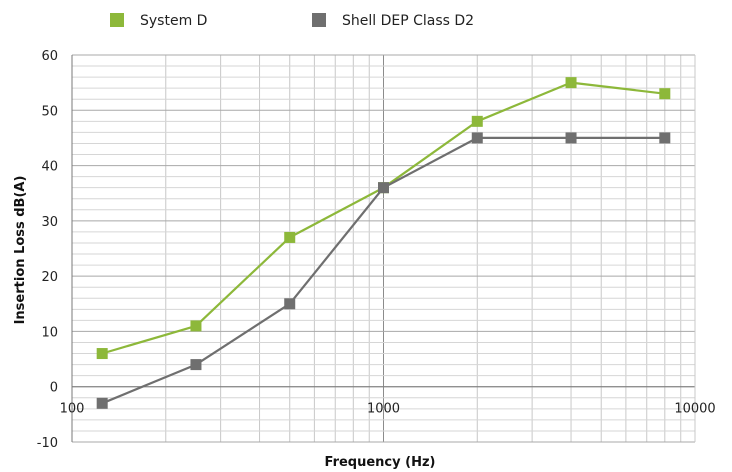 Image resolution: width=732 pixels, height=472 pixels. Describe the element at coordinates (54, 388) in the screenshot. I see `y-tick-label: 0` at that location.